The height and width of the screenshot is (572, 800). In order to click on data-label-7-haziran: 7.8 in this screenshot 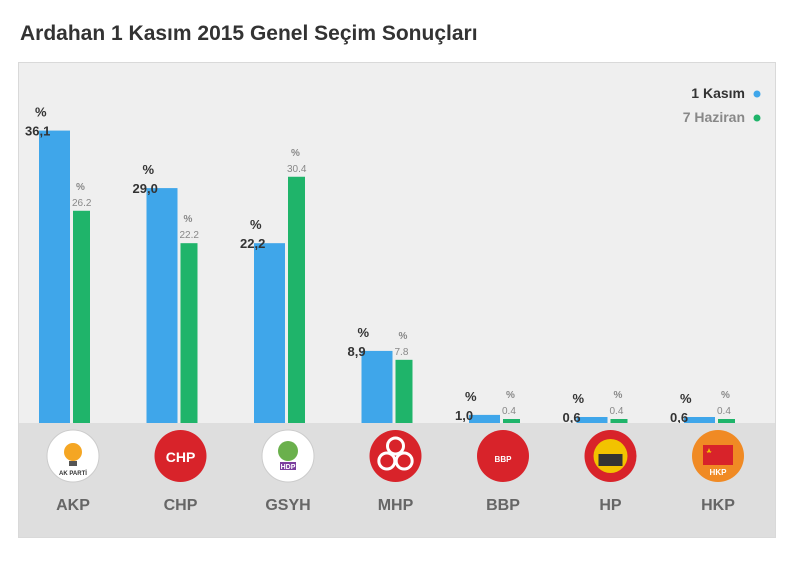, I will do `click(402, 352)`.